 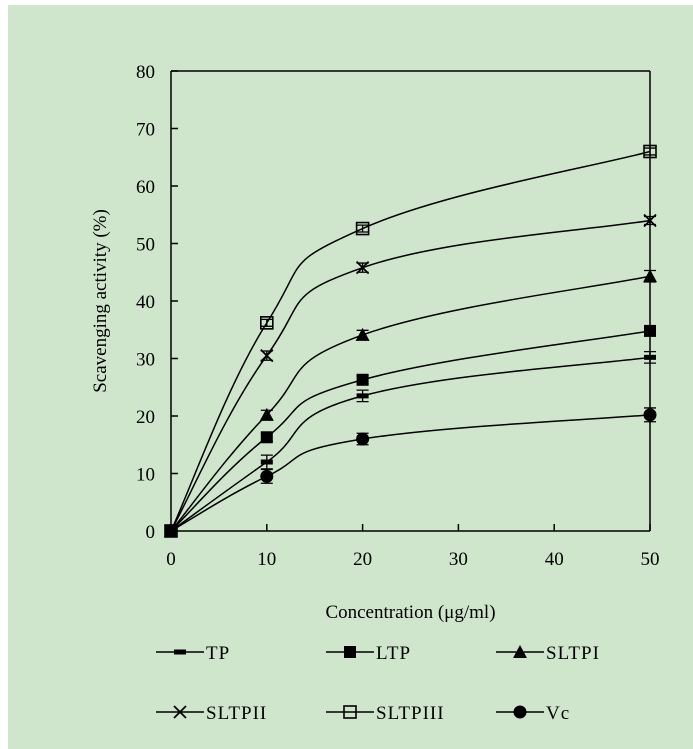 What do you see at coordinates (410, 713) in the screenshot?
I see `legend-label-sltpiii: SLTPIII` at bounding box center [410, 713].